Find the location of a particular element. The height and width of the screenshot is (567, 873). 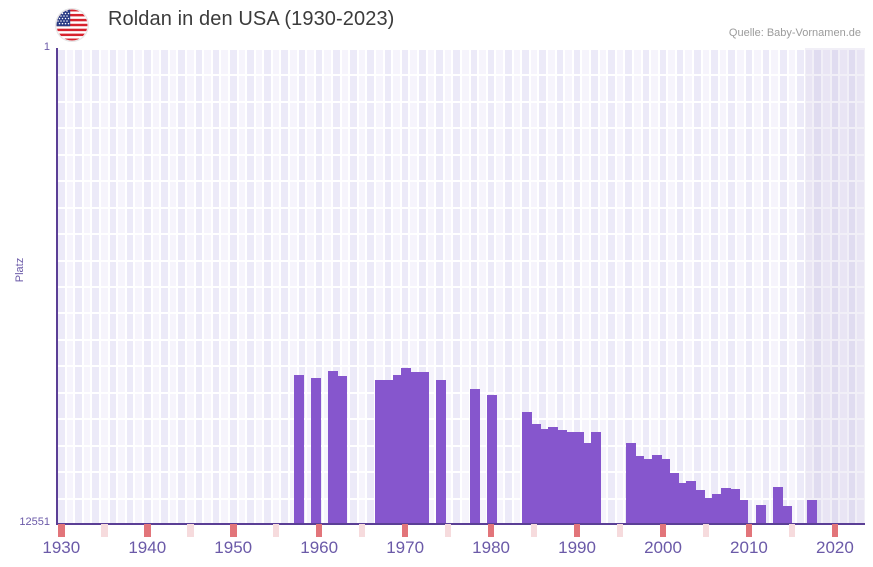

shaded-region is located at coordinates (834, 286).